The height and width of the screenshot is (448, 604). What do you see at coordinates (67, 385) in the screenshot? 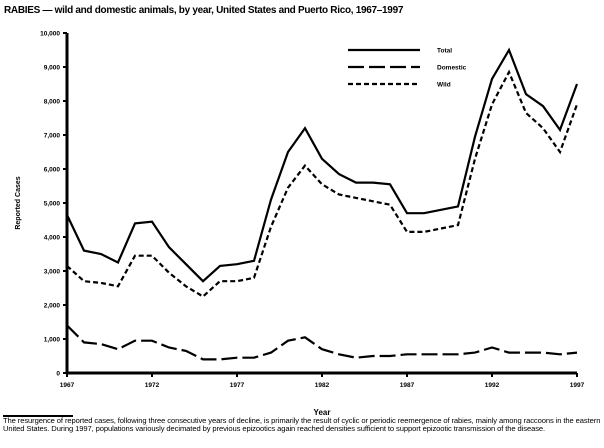
I see `x-tick-label: 1967` at bounding box center [67, 385].